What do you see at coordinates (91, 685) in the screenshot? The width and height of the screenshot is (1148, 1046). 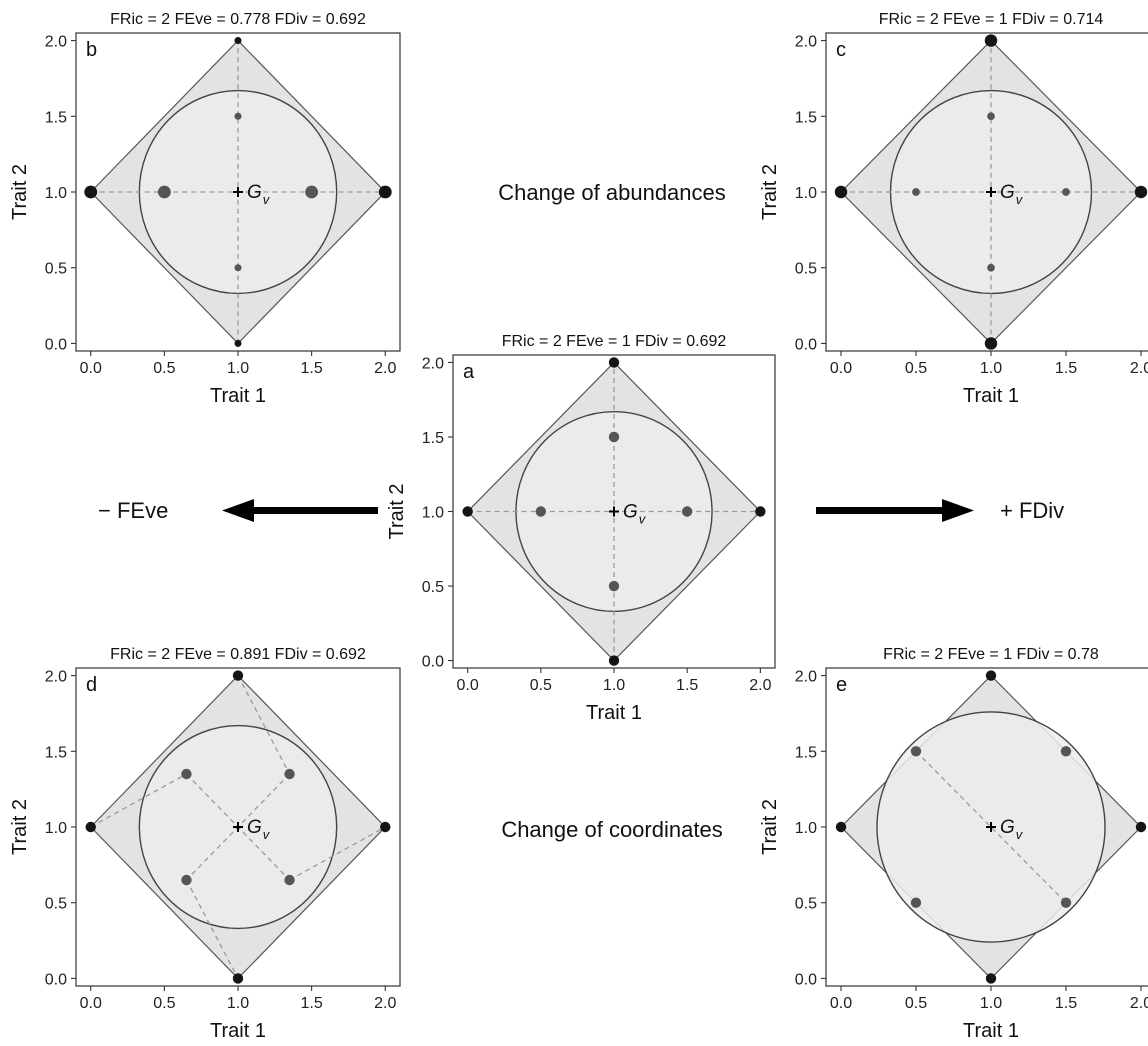 I see `panel-label: d` at bounding box center [91, 685].